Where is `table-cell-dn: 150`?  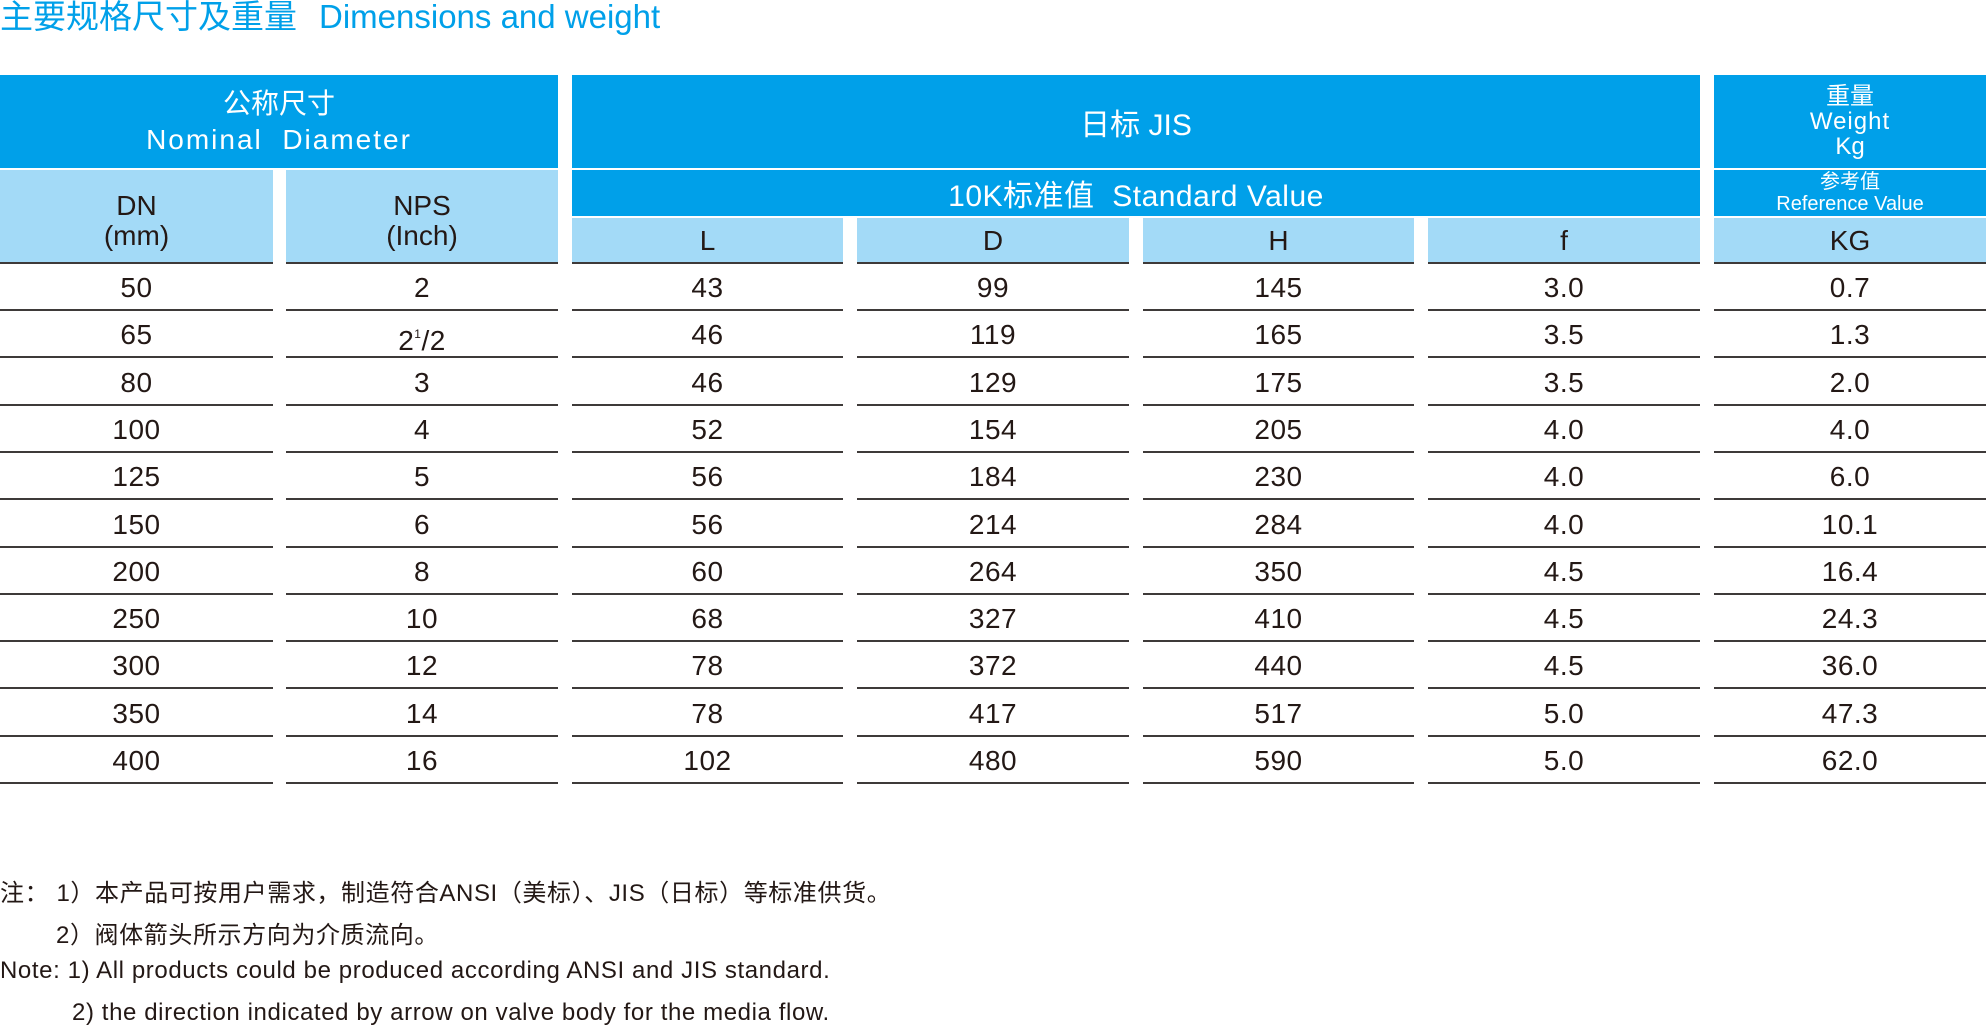 table-cell-dn: 150 is located at coordinates (136, 524).